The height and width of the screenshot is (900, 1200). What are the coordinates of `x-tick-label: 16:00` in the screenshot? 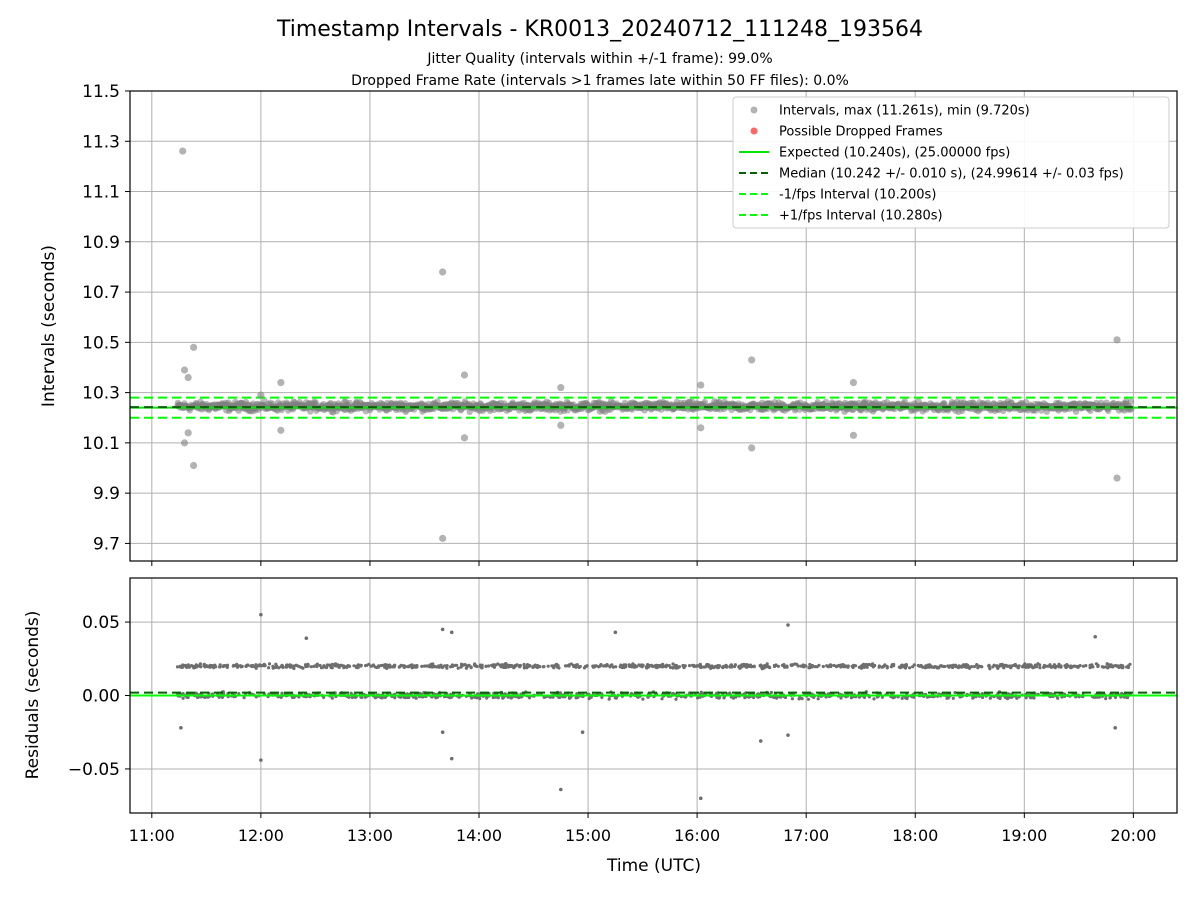 It's located at (697, 835).